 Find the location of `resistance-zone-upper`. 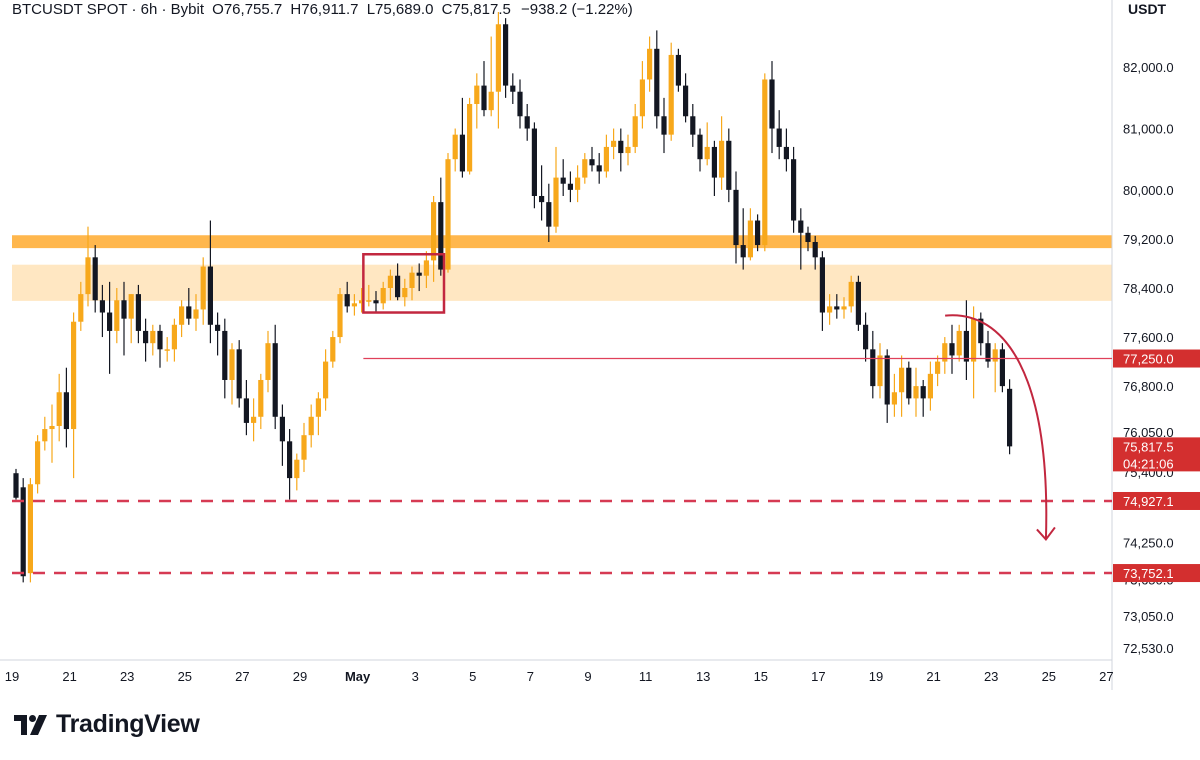

resistance-zone-upper is located at coordinates (562, 242).